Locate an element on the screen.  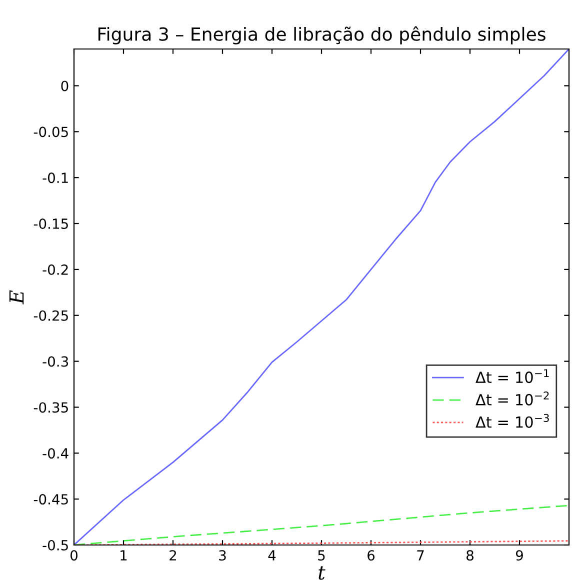
x-axis-title: t is located at coordinates (322, 573).